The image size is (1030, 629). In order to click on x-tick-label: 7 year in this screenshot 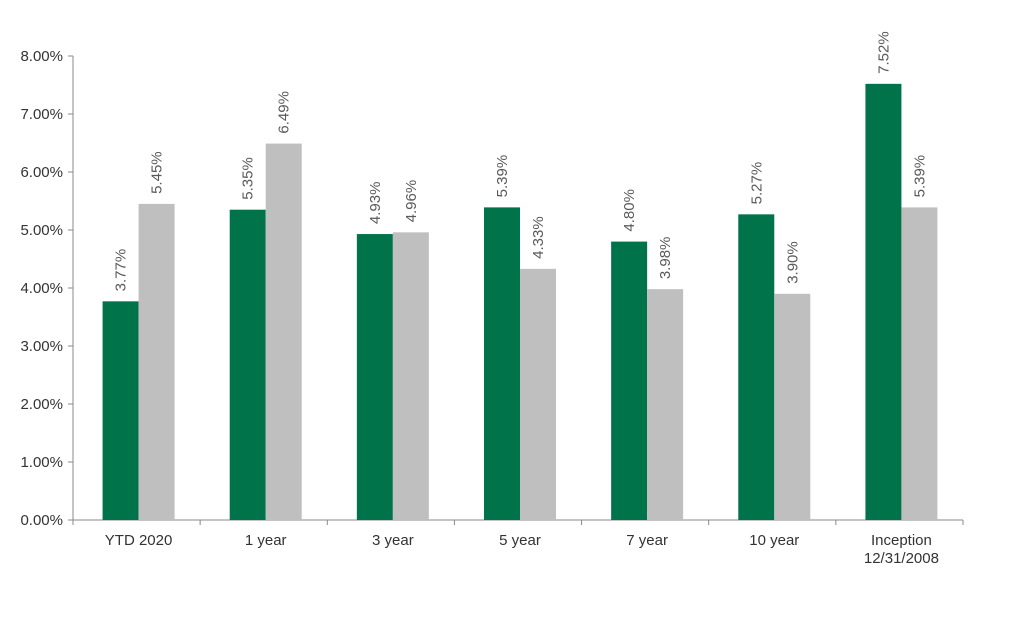, I will do `click(647, 540)`.